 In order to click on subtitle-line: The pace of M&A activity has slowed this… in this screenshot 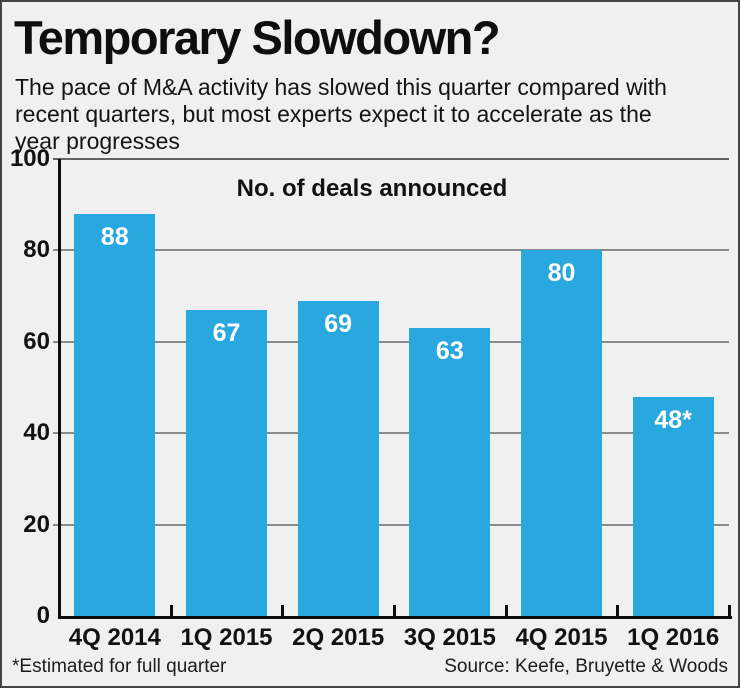, I will do `click(341, 87)`.